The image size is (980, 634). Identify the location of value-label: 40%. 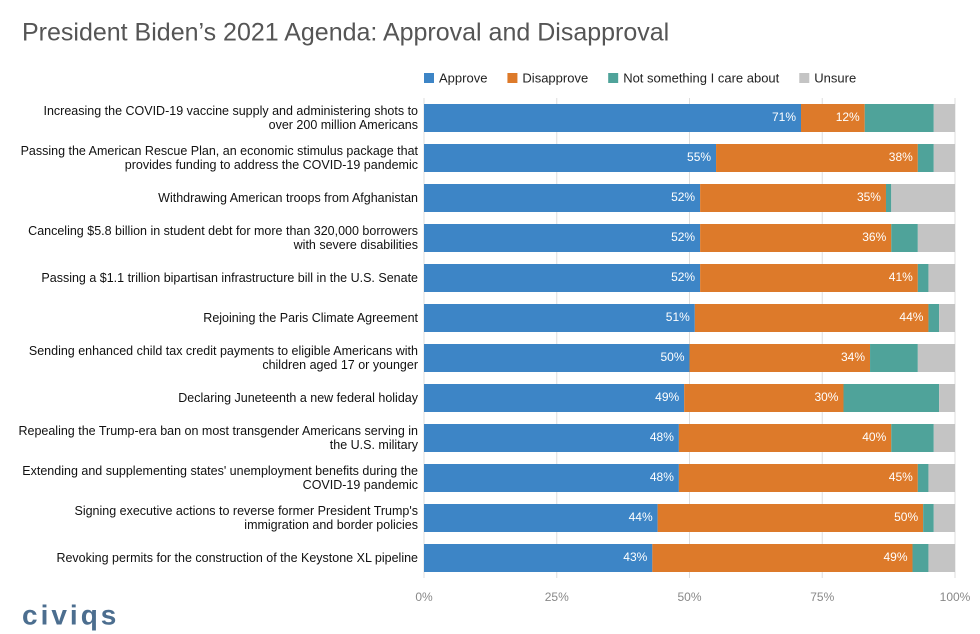
(874, 437).